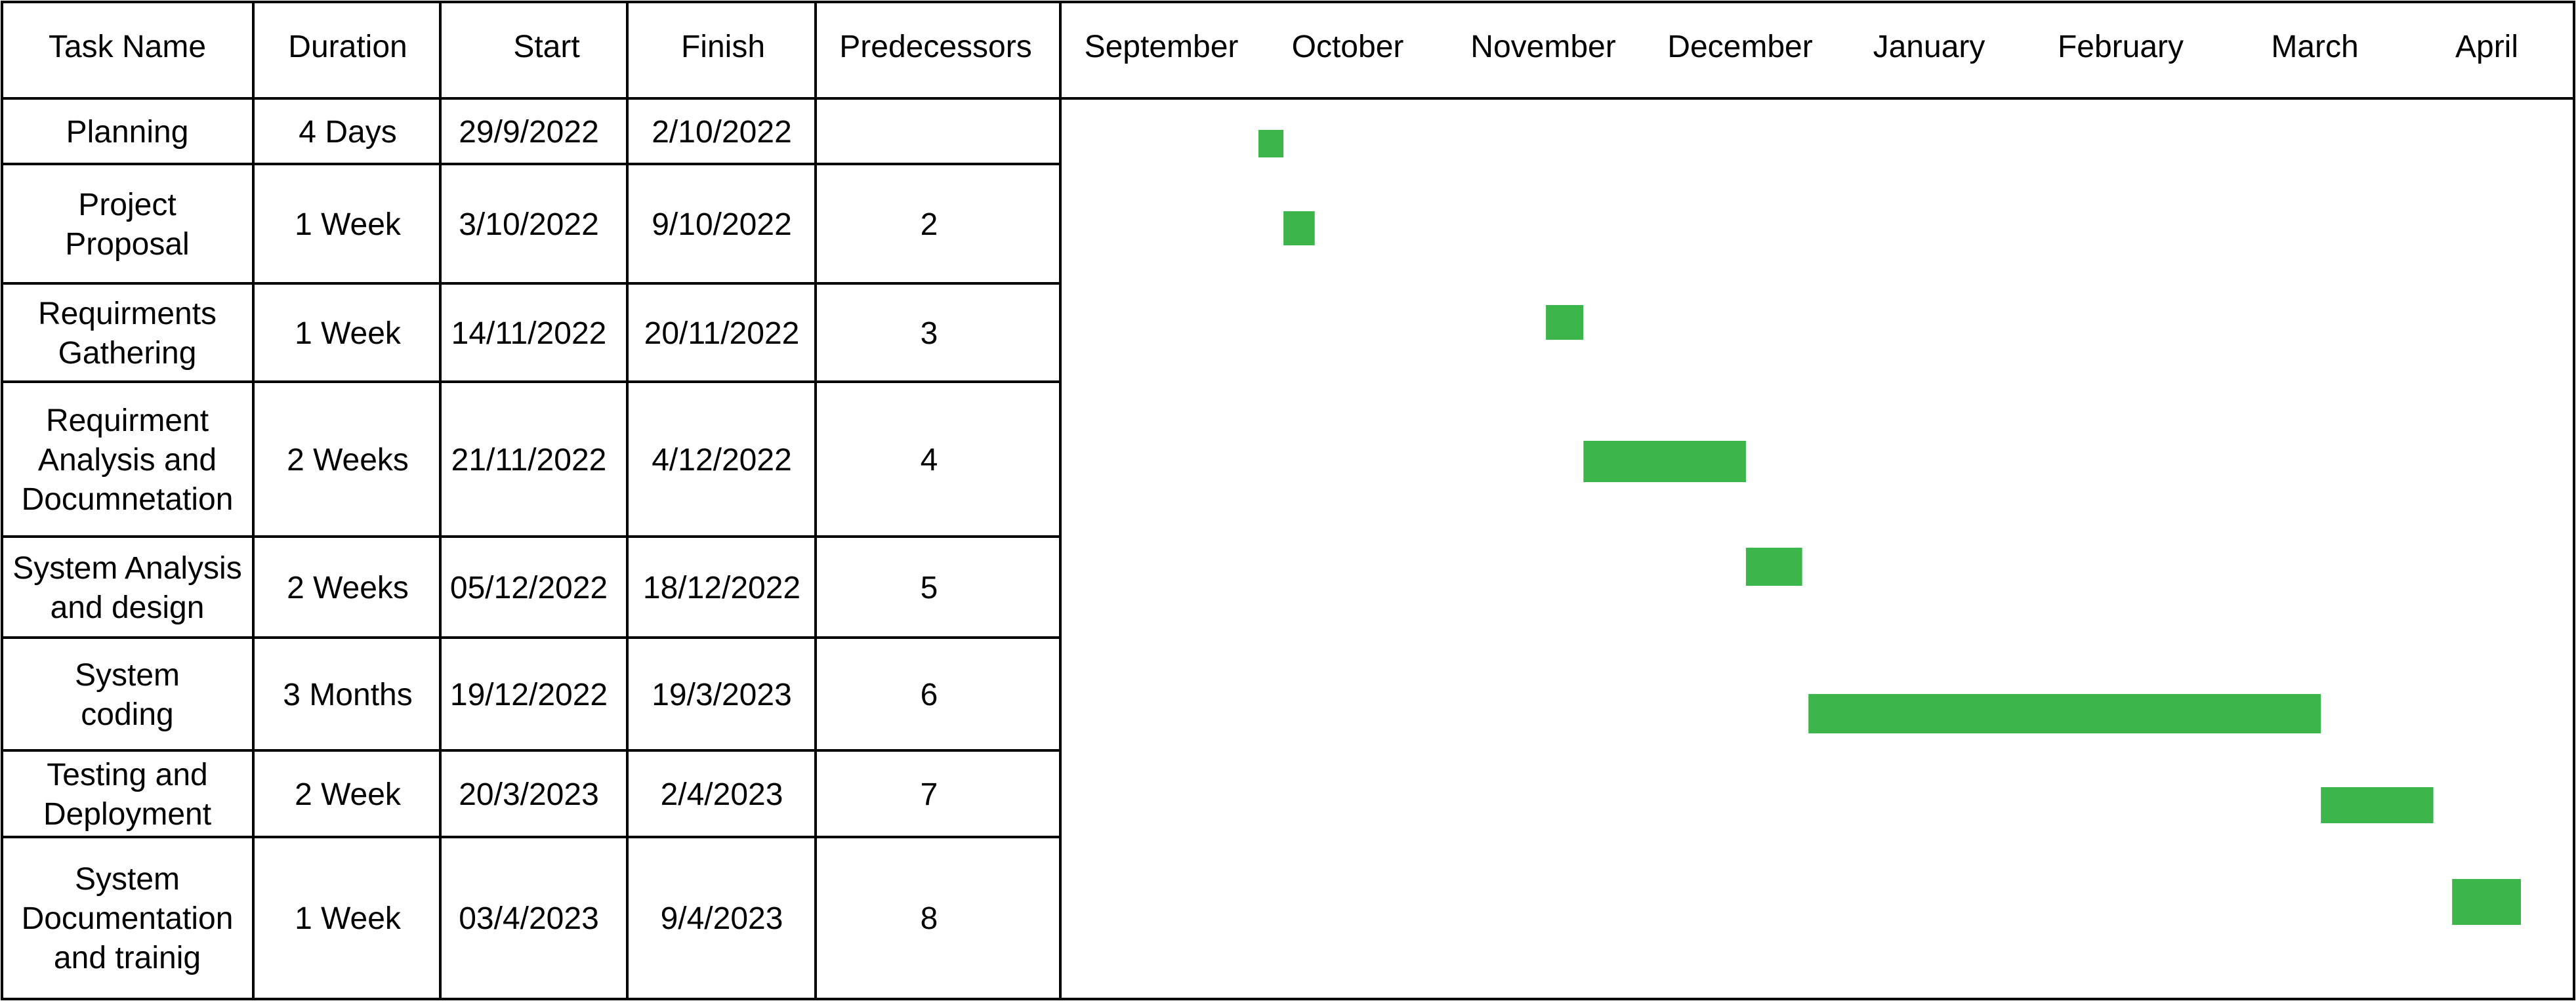  I want to click on task-predecessors: 6, so click(929, 695).